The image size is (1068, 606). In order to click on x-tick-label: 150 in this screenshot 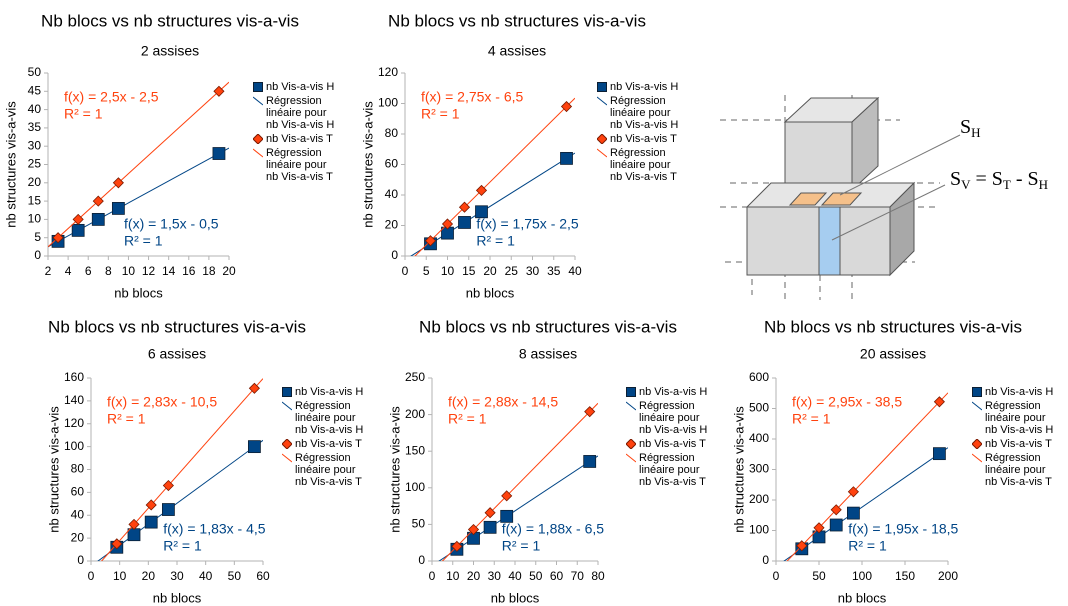, I will do `click(905, 576)`.